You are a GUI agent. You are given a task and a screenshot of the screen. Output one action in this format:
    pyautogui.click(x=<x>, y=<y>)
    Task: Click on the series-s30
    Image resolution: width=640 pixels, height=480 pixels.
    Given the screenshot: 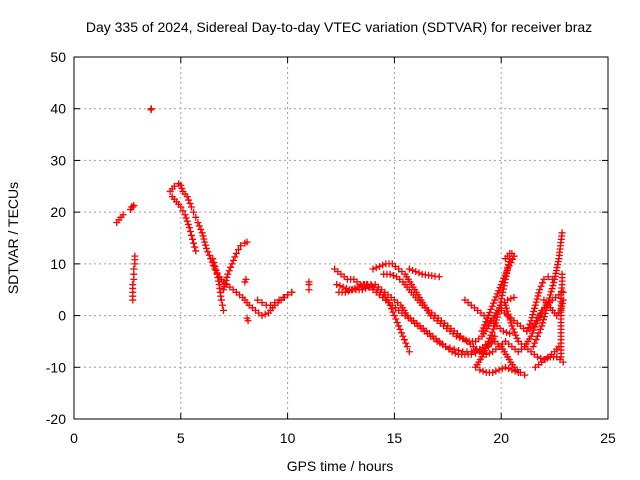 What is the action you would take?
    pyautogui.click(x=547, y=357)
    